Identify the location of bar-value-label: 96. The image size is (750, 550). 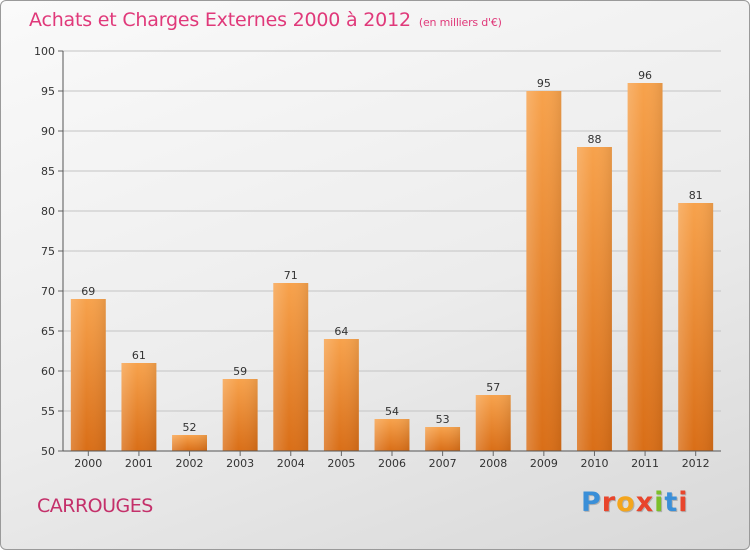
(645, 75).